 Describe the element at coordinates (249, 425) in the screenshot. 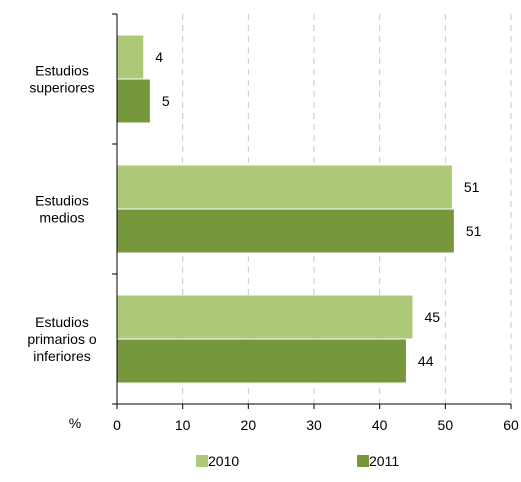

I see `x-tick-label-20: 20` at that location.